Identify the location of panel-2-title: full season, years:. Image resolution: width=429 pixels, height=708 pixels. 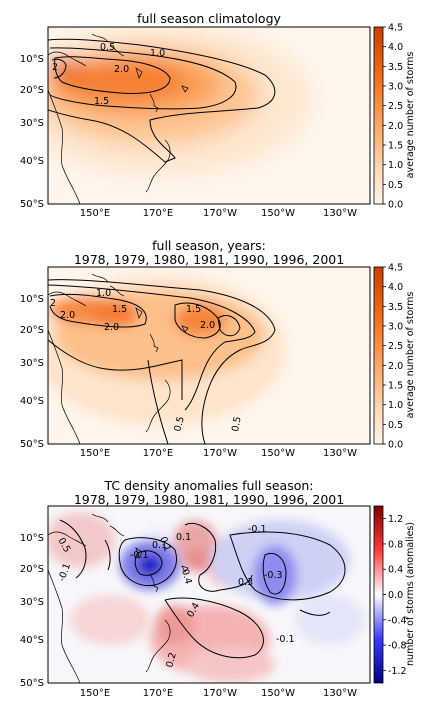
(209, 245).